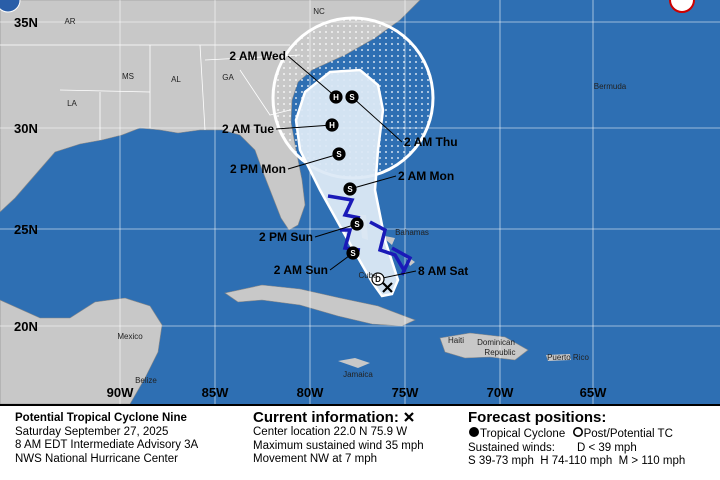 Image resolution: width=720 pixels, height=480 pixels. What do you see at coordinates (354, 363) in the screenshot?
I see `land-jamaica` at bounding box center [354, 363].